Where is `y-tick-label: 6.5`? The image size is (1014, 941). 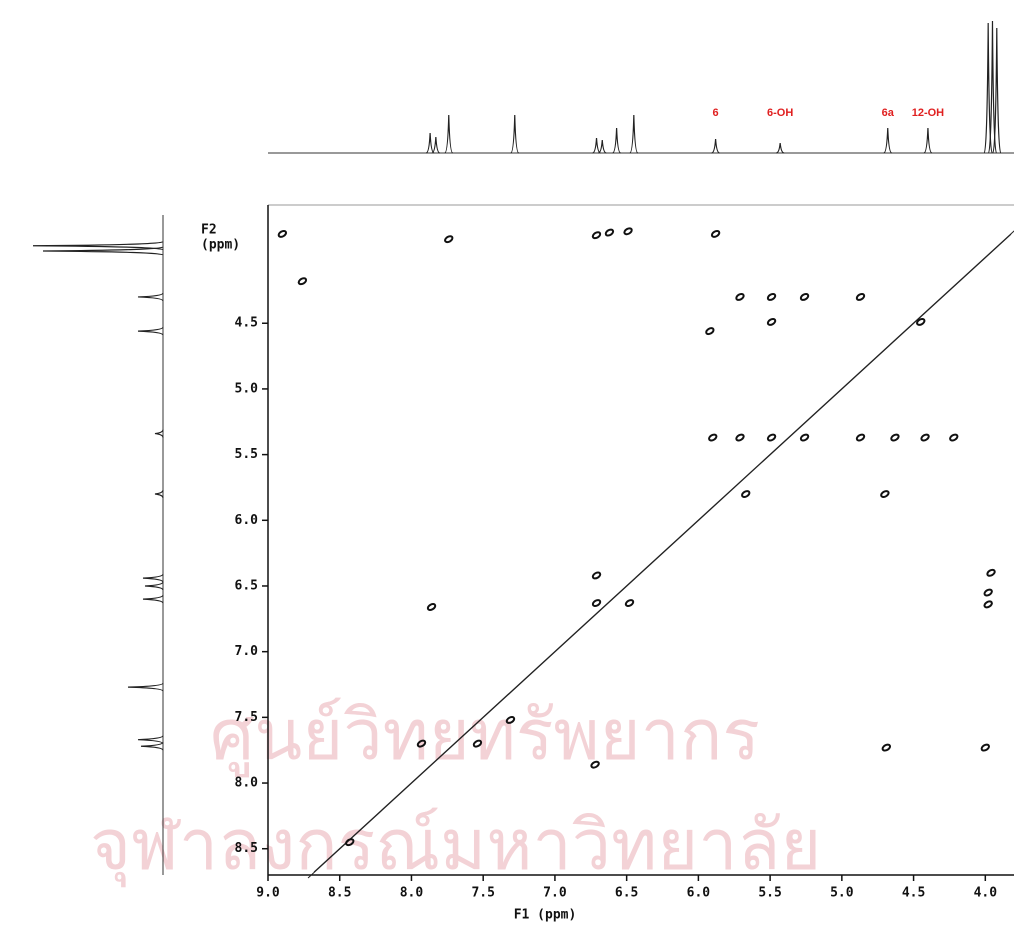
y-tick-label: 6.5 is located at coordinates (246, 585).